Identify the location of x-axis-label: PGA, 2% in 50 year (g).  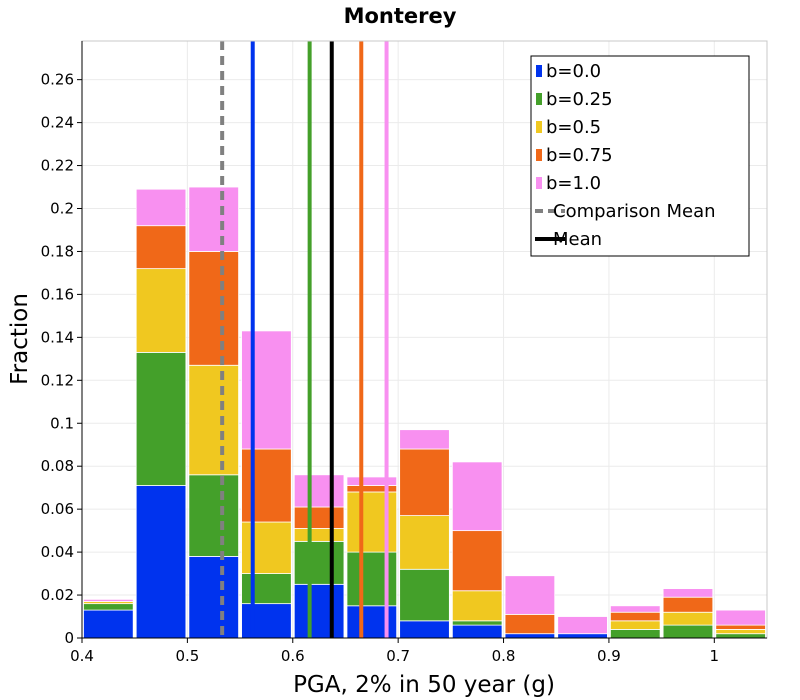
(424, 685).